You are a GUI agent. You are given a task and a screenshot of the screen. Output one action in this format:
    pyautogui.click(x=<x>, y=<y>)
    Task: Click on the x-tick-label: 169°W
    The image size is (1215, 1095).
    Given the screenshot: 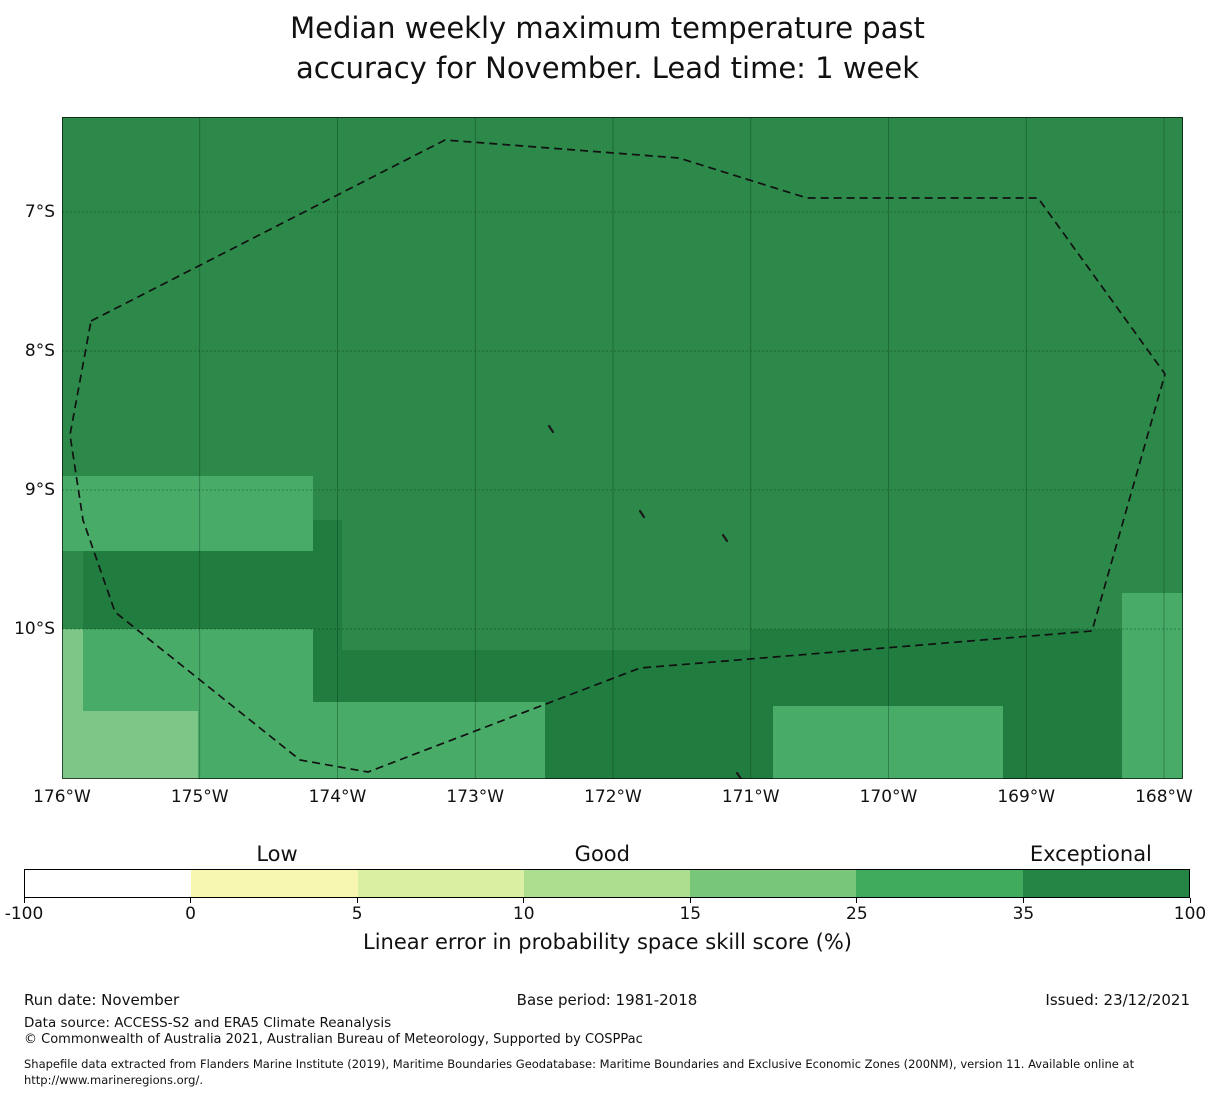 What is the action you would take?
    pyautogui.click(x=1026, y=797)
    